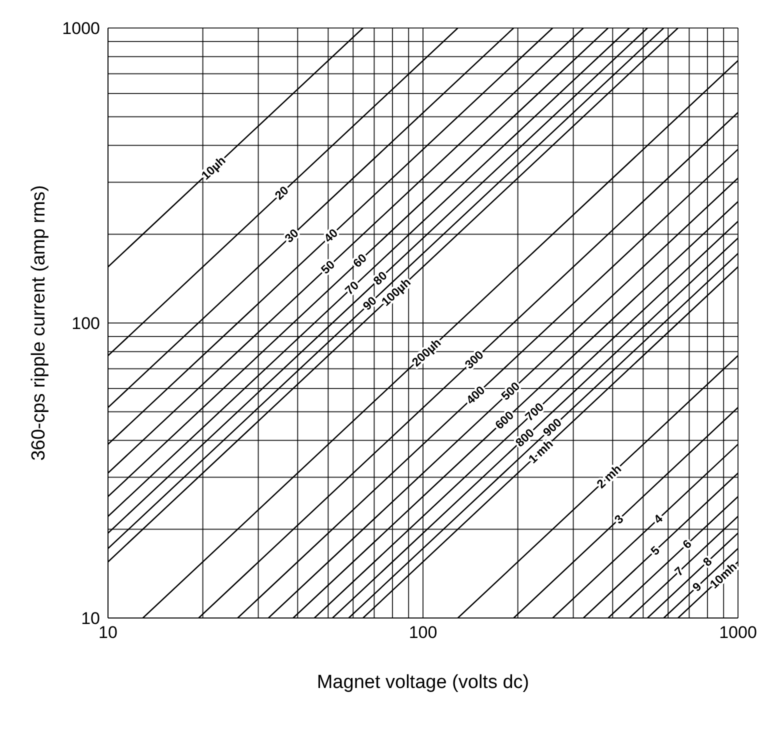 The height and width of the screenshot is (742, 782). I want to click on text: 4, so click(658, 518).